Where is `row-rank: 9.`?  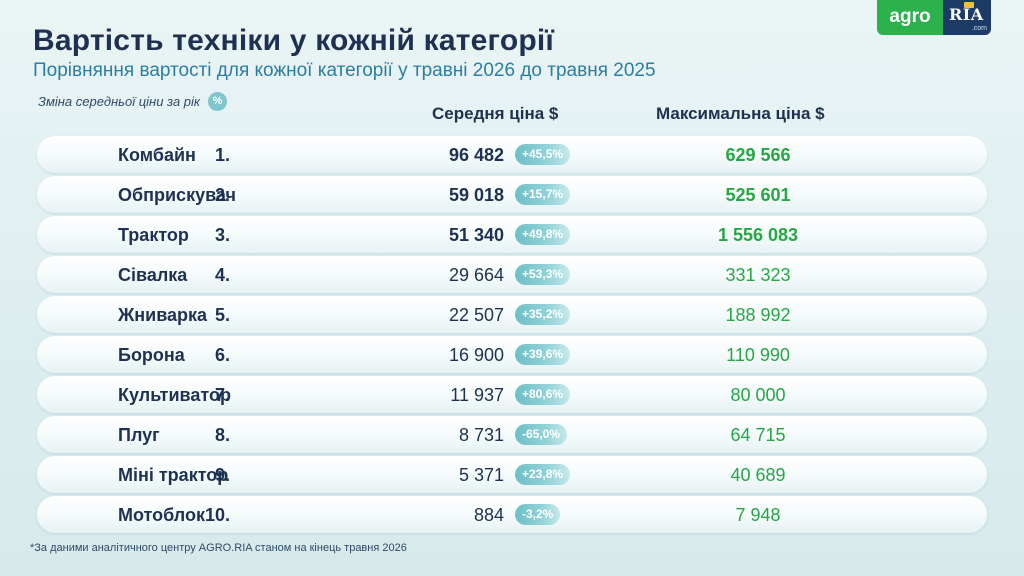
row-rank: 9. is located at coordinates (222, 475).